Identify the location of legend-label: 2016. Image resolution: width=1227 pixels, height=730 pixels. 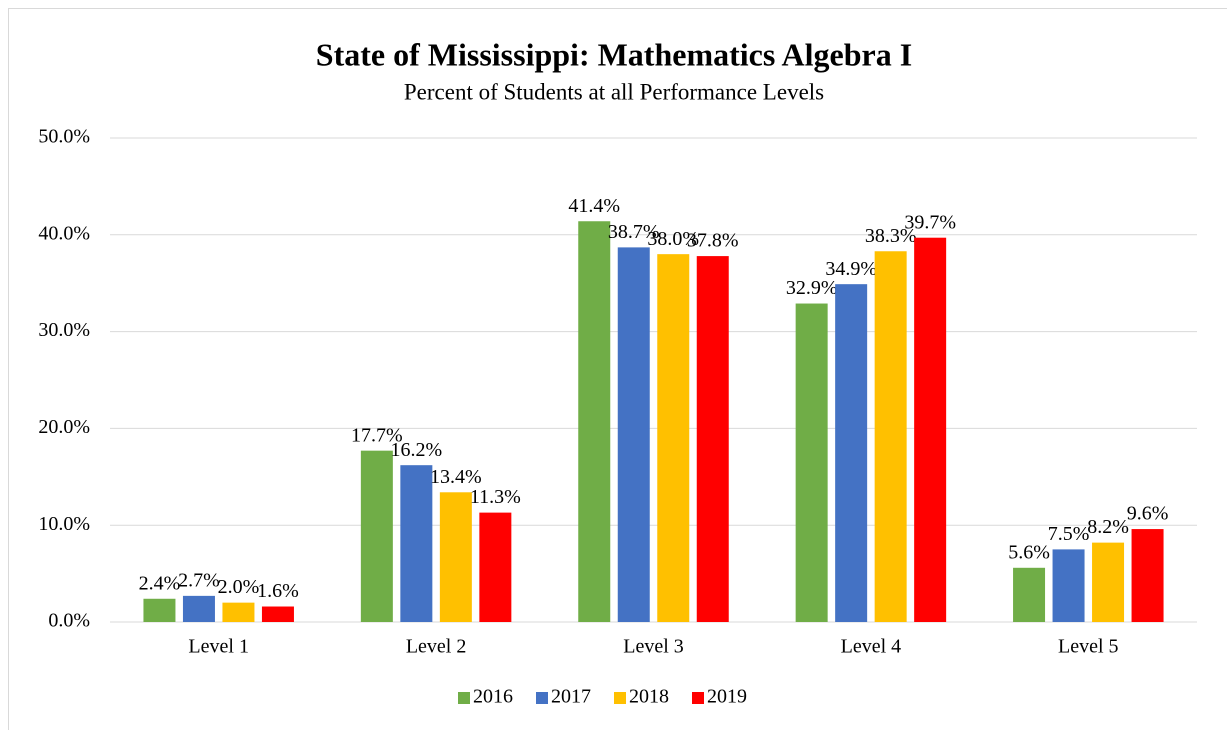
(493, 697).